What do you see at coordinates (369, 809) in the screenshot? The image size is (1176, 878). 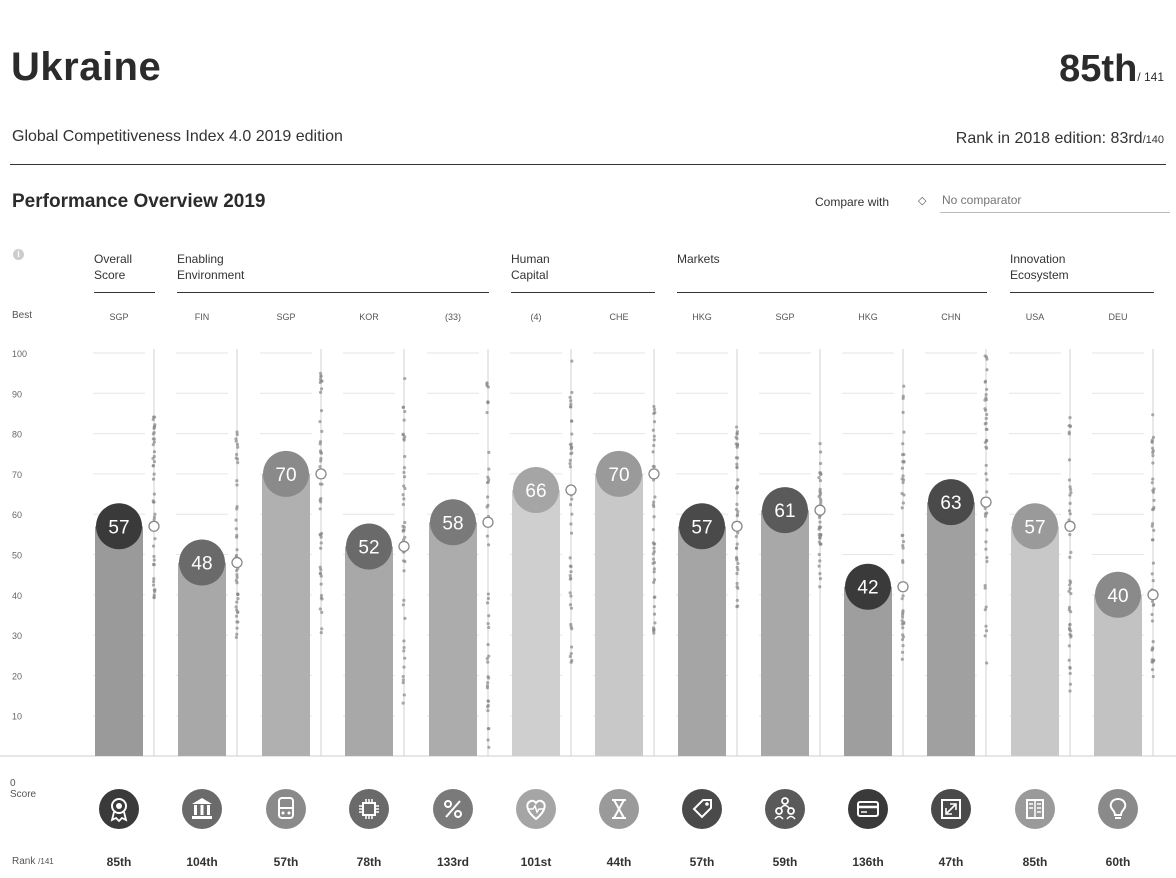 I see `ict-chip-icon` at bounding box center [369, 809].